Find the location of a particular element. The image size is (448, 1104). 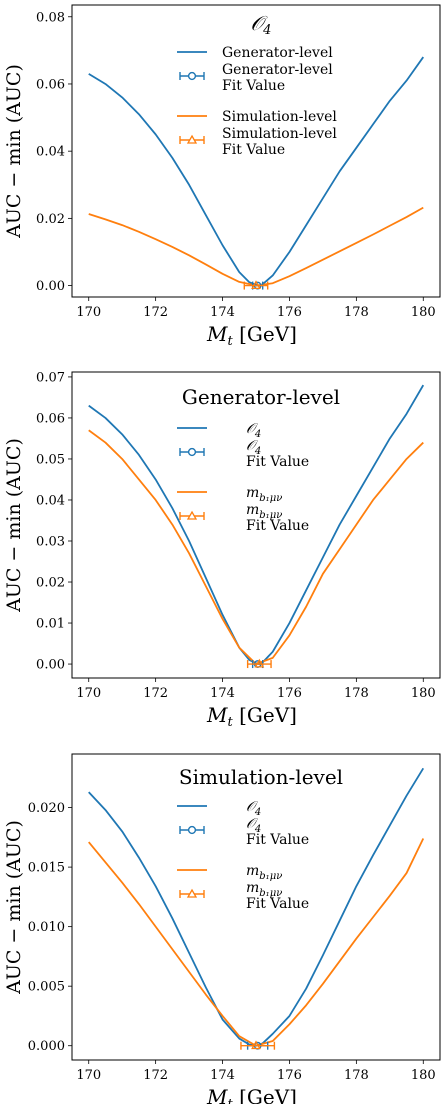

chart-title: Simulation-level is located at coordinates (261, 777).